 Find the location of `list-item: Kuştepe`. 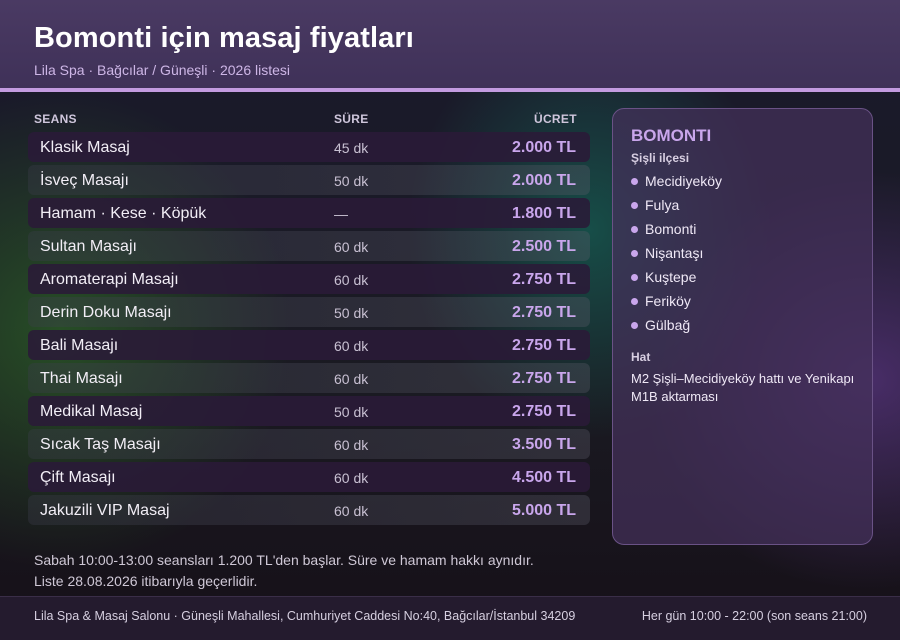

list-item: Kuştepe is located at coordinates (676, 279).